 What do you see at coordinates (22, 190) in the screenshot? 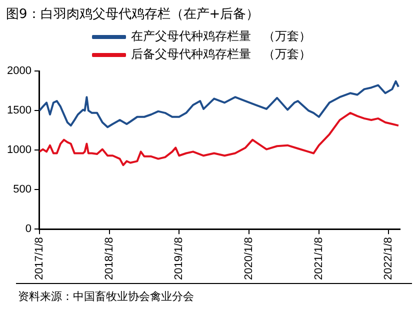
I see `y-tick-label: 500` at bounding box center [22, 190].